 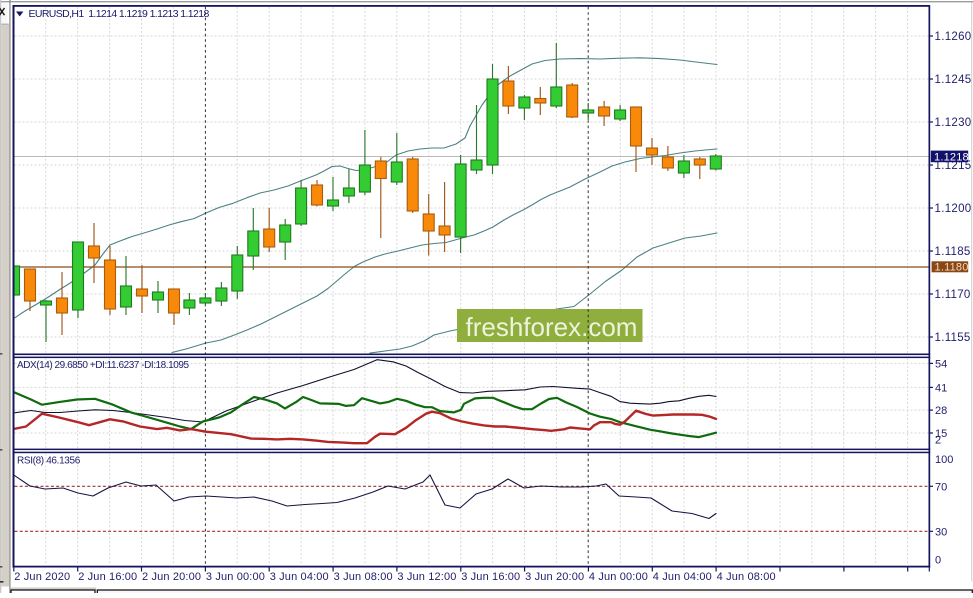 I want to click on svg-text: 30, so click(x=941, y=532).